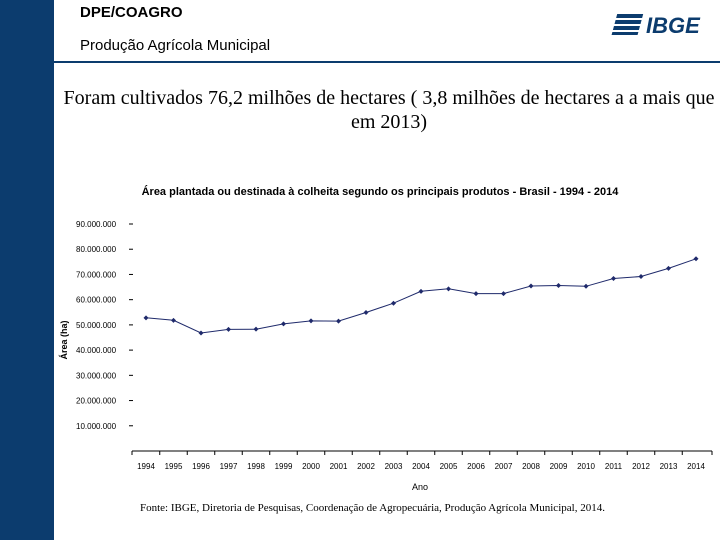  Describe the element at coordinates (96, 300) in the screenshot. I see `y-tick-label: 60.000.000` at that location.